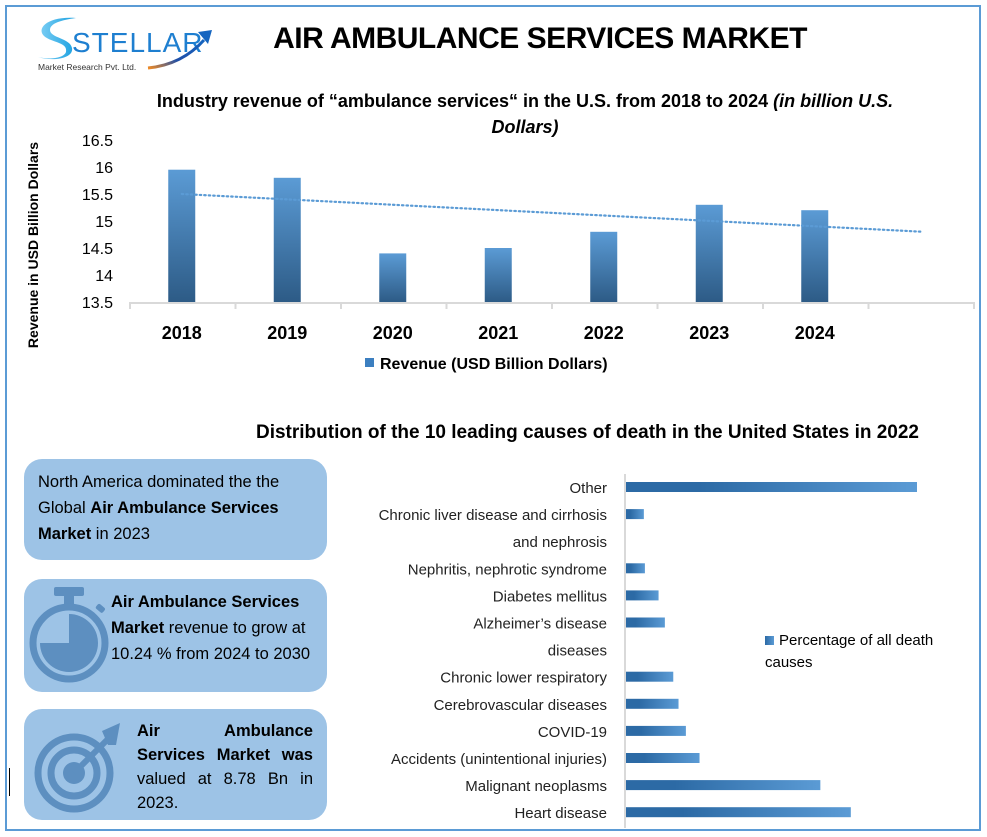  I want to click on cause-label: COVID-19, so click(572, 732).